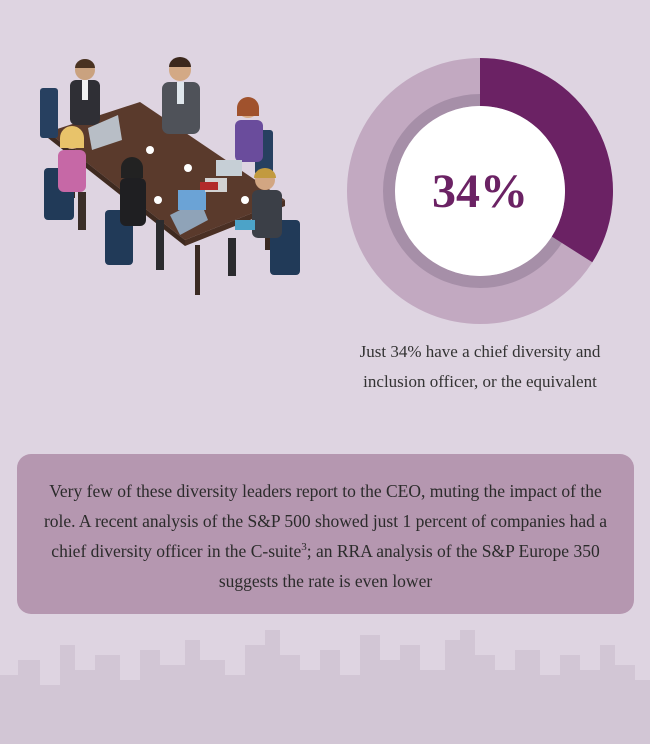  What do you see at coordinates (170, 176) in the screenshot?
I see `meeting-illustration` at bounding box center [170, 176].